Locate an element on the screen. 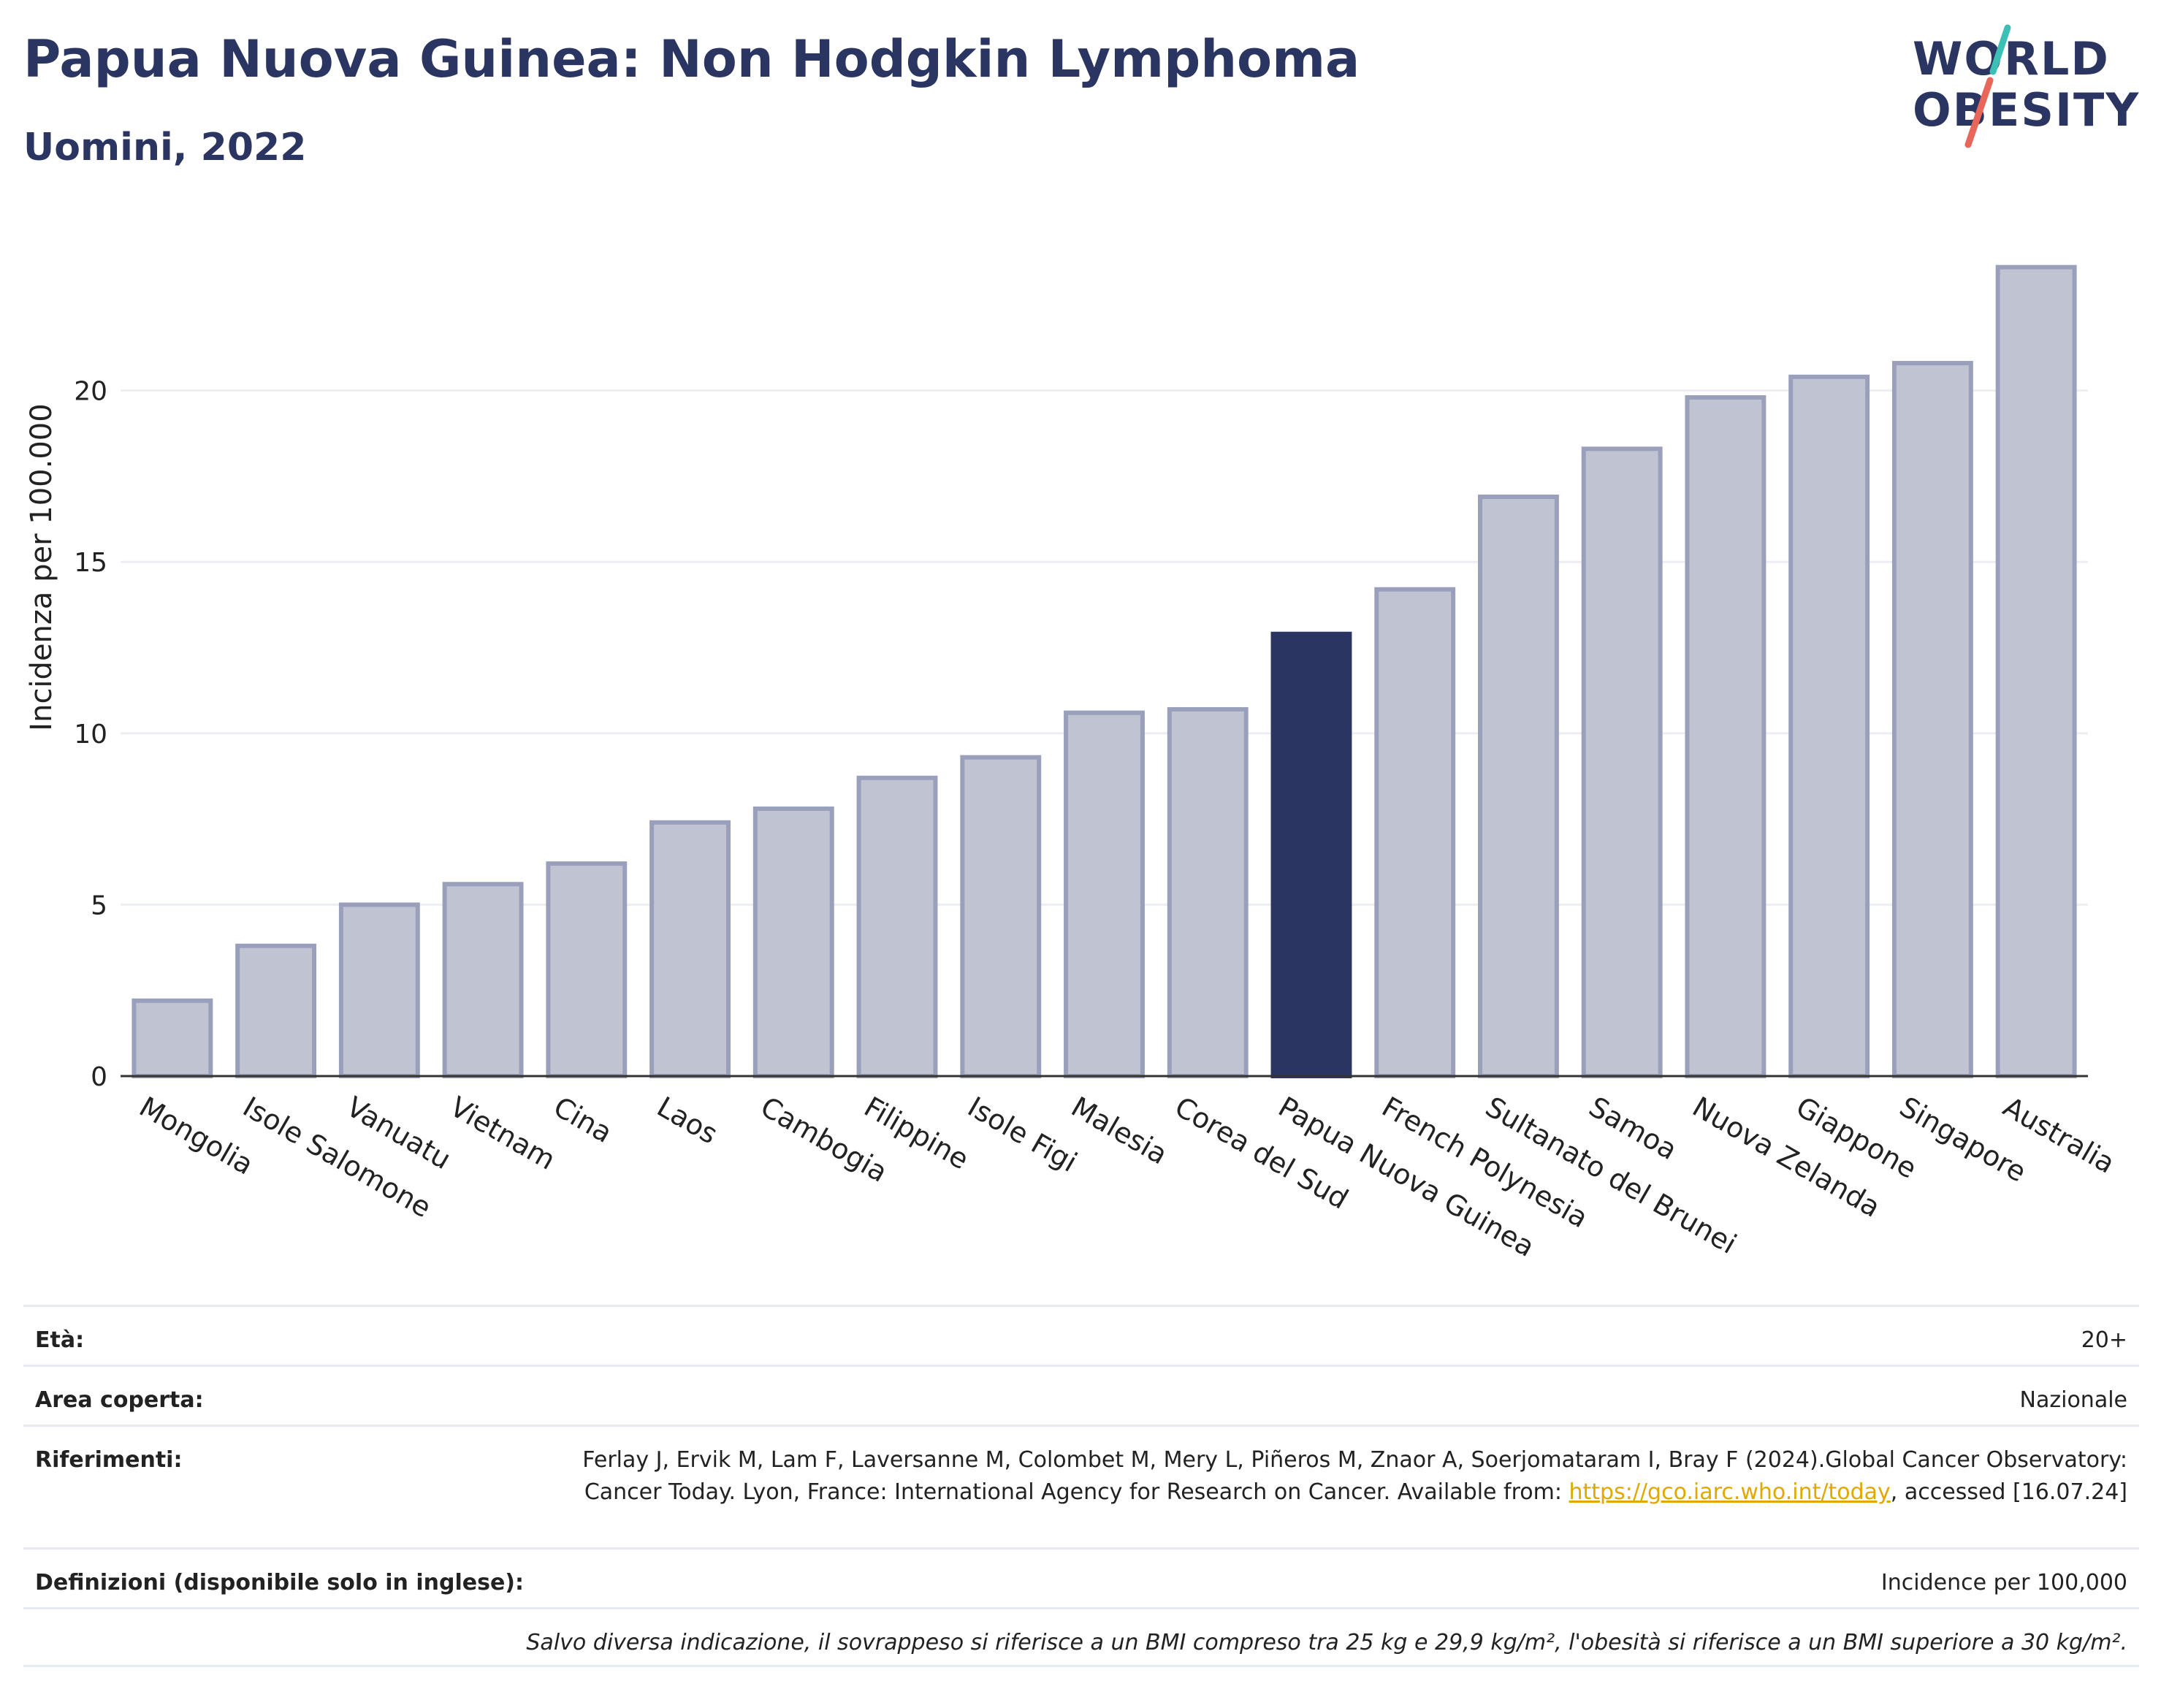 This screenshot has height=1708, width=2161. page-subtitle: Uomini, 2022 is located at coordinates (165, 147).